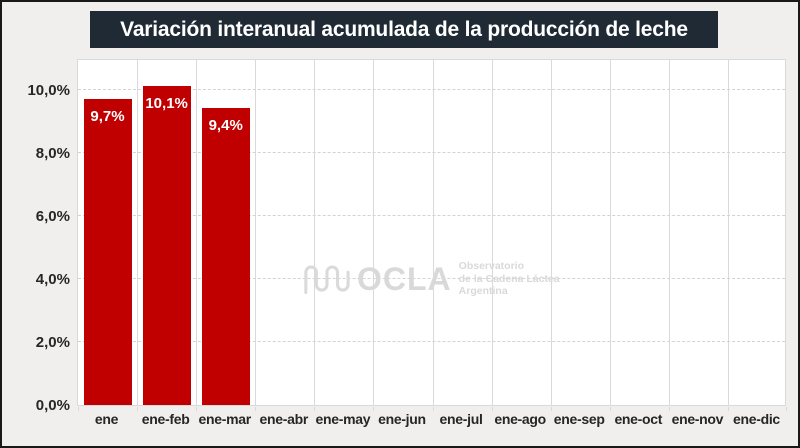  What do you see at coordinates (225, 419) in the screenshot?
I see `x-axis-tick-label: ene-mar` at bounding box center [225, 419].